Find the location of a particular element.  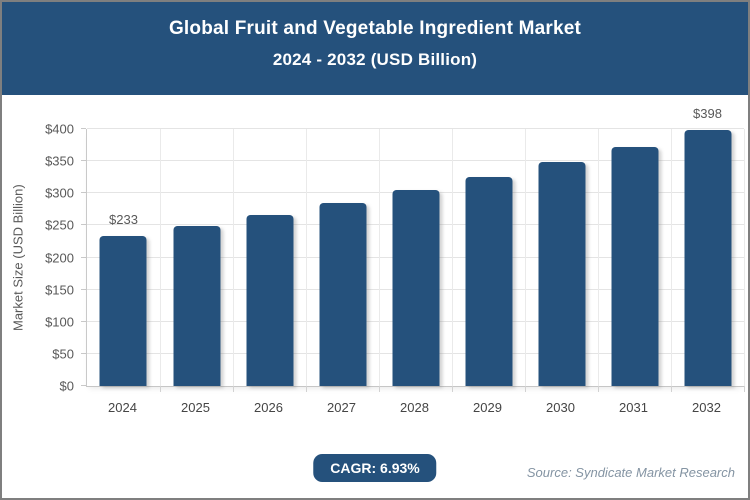

bar-value-label: $398 is located at coordinates (707, 114).